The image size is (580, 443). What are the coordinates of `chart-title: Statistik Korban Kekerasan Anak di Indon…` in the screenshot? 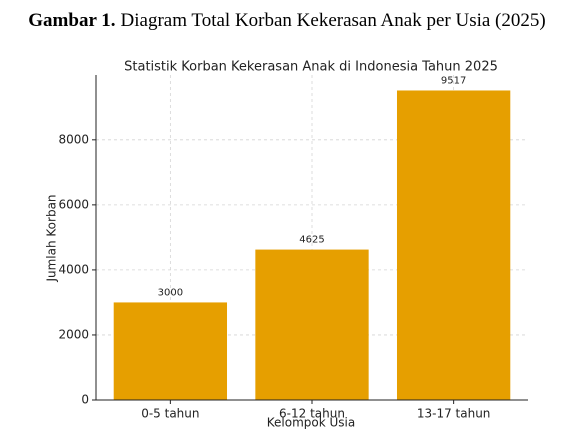 It's located at (311, 67).